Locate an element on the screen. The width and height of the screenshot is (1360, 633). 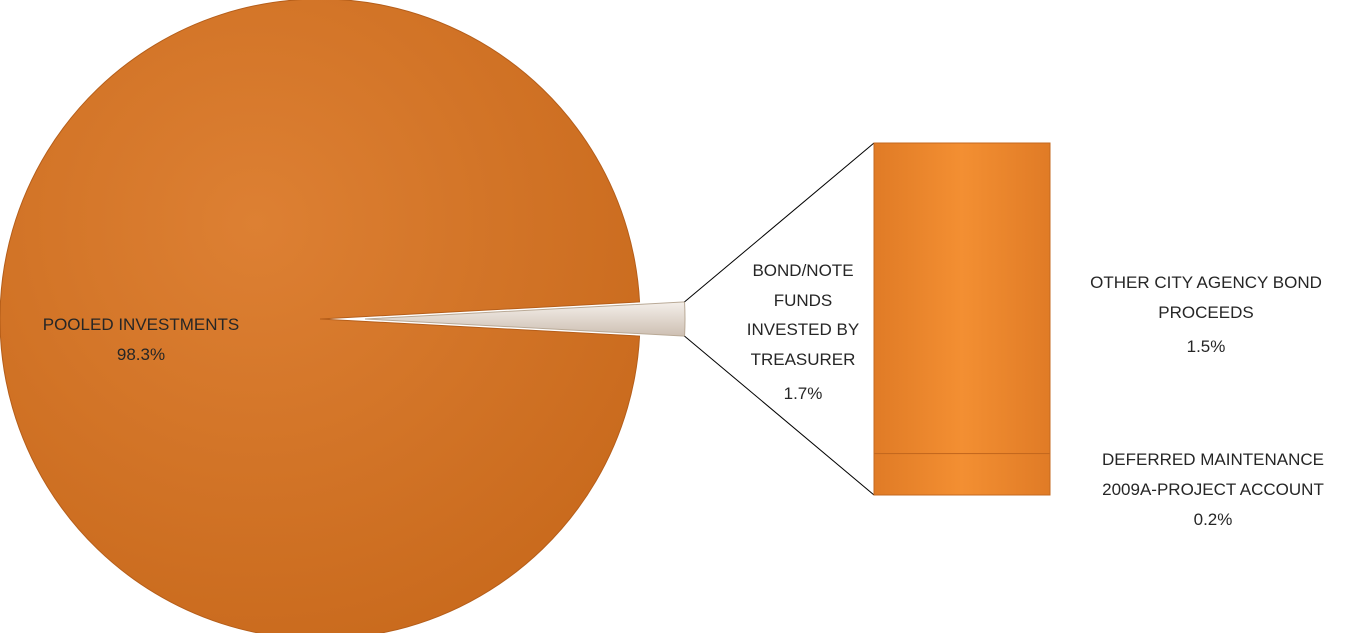
pie-label-pooled-investments: POOLED INVESTMENTS is located at coordinates (141, 324).